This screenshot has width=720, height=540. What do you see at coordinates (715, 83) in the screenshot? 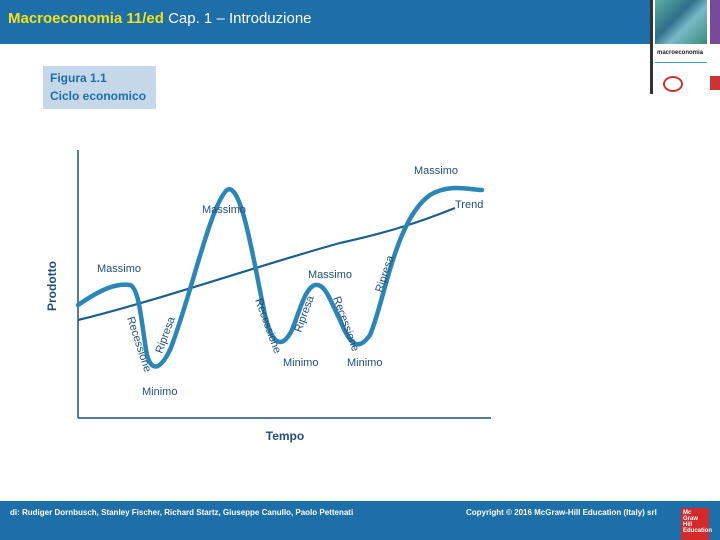
I see `mcgraw-hill-logo-icon` at bounding box center [715, 83].